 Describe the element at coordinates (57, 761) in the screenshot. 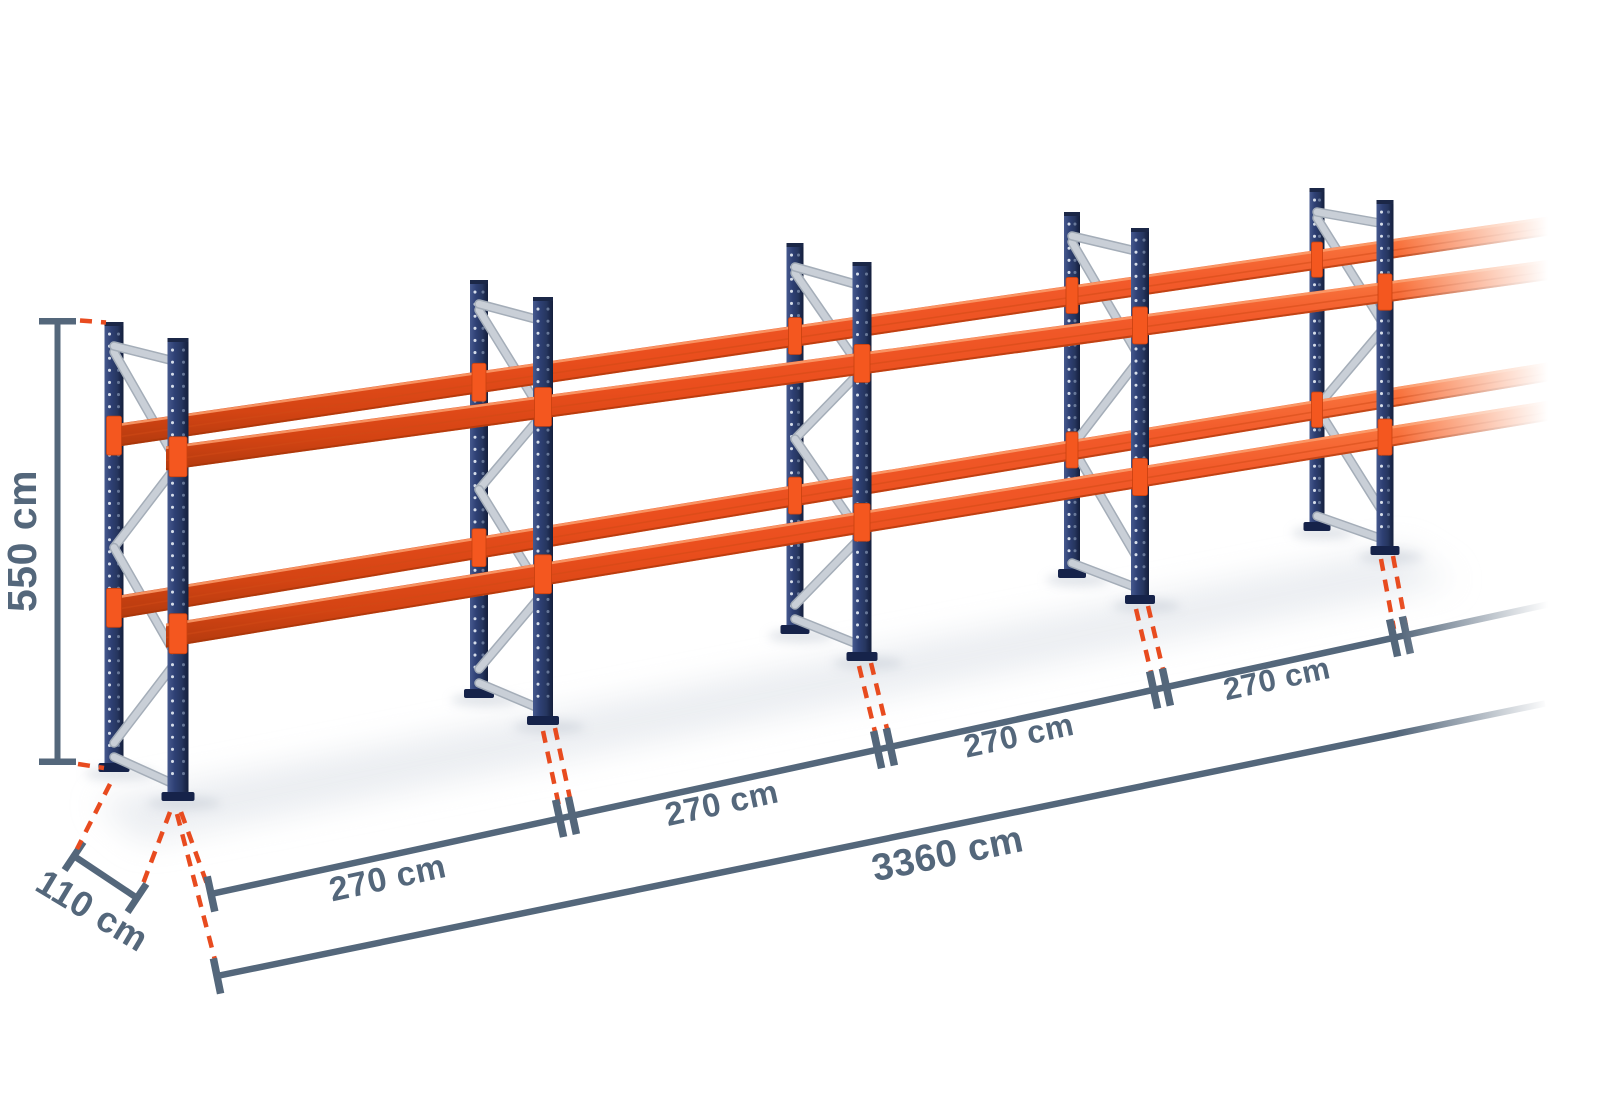

I see `height-dimension-cap-bottom` at that location.